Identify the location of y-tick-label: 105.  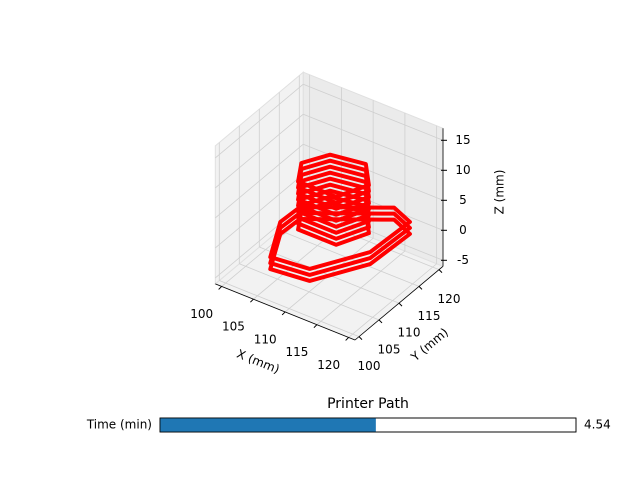
(389, 349).